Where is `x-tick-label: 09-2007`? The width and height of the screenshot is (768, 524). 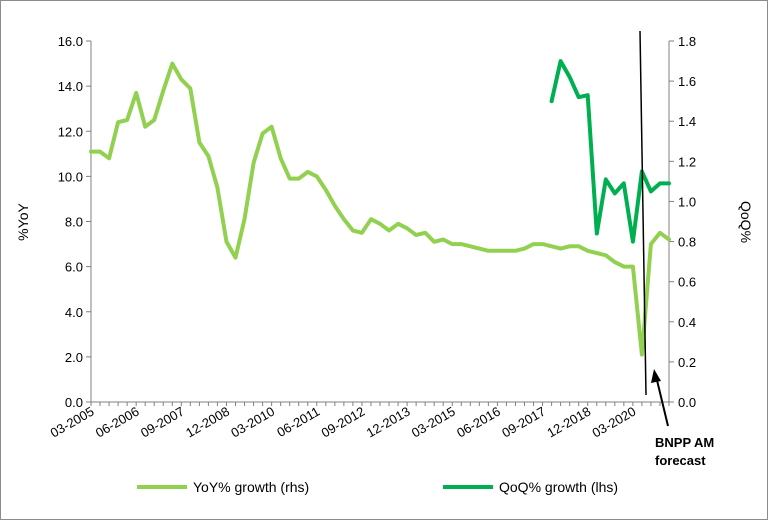
x-tick-label: 09-2007 is located at coordinates (162, 422).